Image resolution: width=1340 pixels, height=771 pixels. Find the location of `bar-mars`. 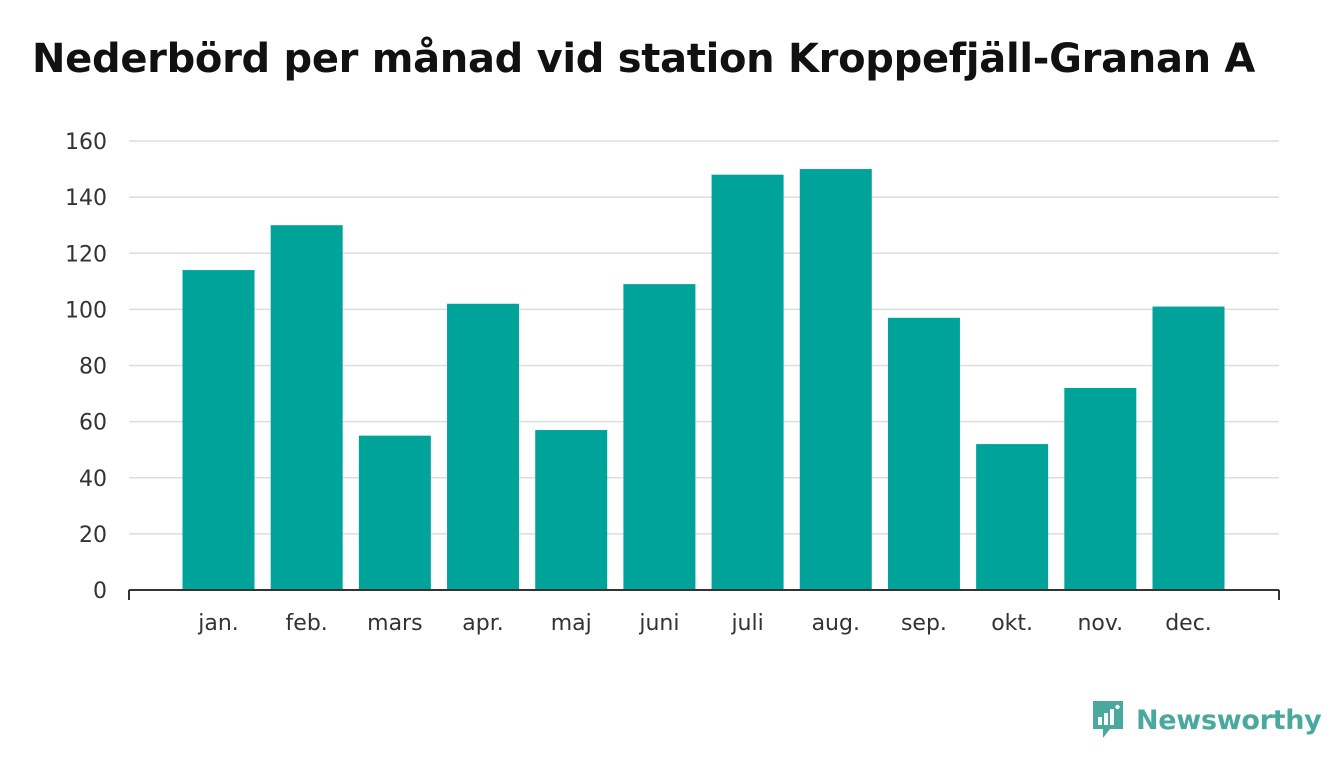

bar-mars is located at coordinates (394, 512).